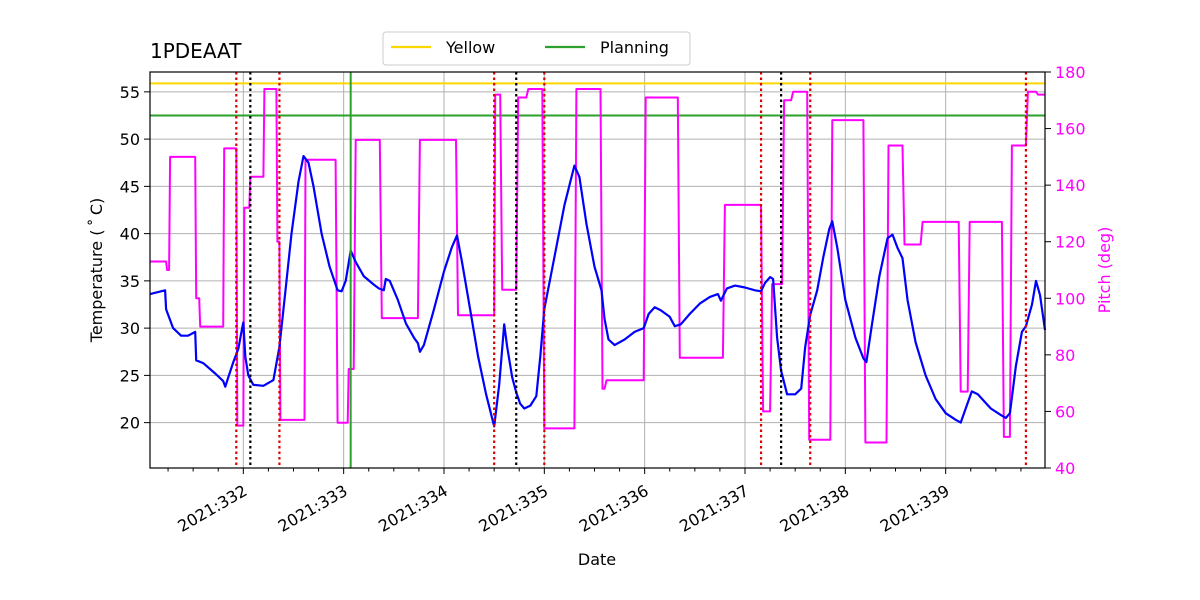  I want to click on y-axis-label: Temperature ( ˚ C), so click(96, 270).